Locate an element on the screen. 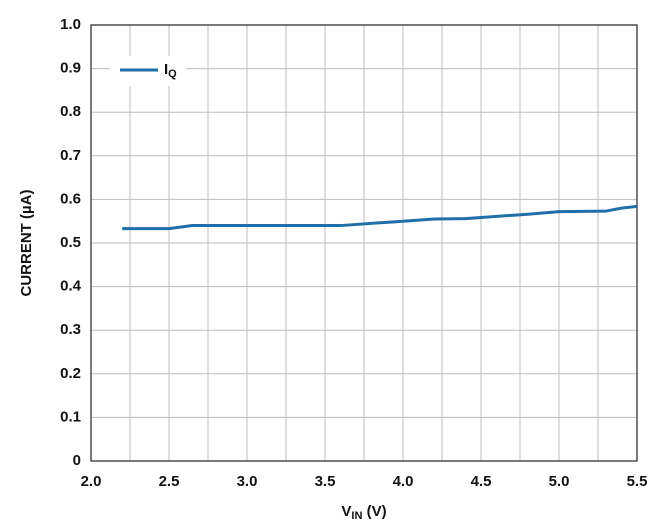 The height and width of the screenshot is (532, 659). x-tick-label: 4.0 is located at coordinates (403, 481).